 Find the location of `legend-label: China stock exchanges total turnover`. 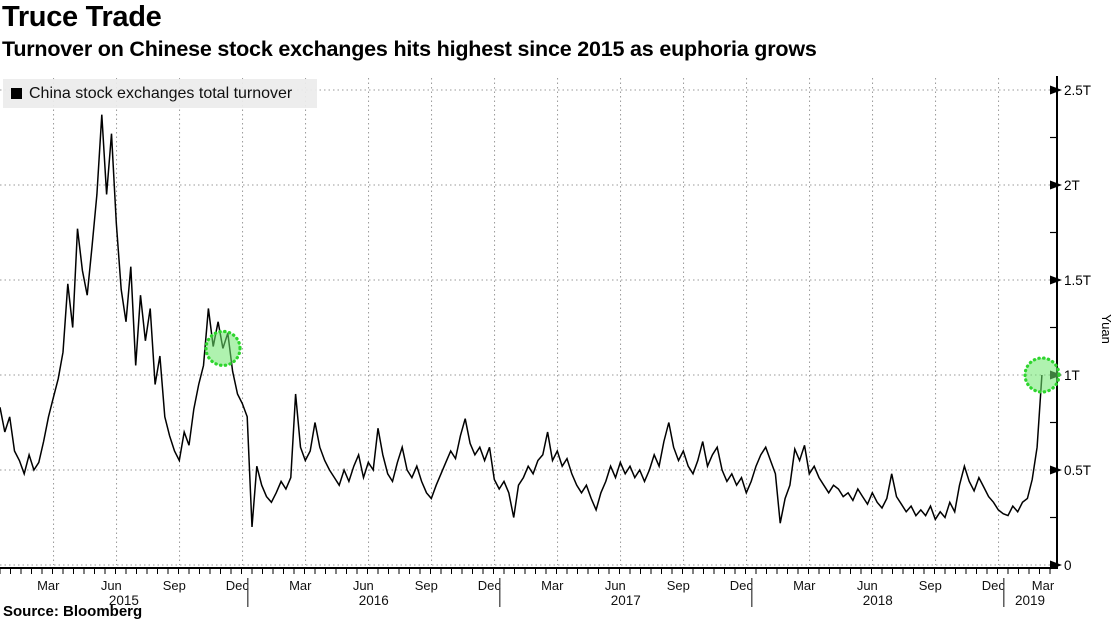

legend-label: China stock exchanges total turnover is located at coordinates (161, 93).